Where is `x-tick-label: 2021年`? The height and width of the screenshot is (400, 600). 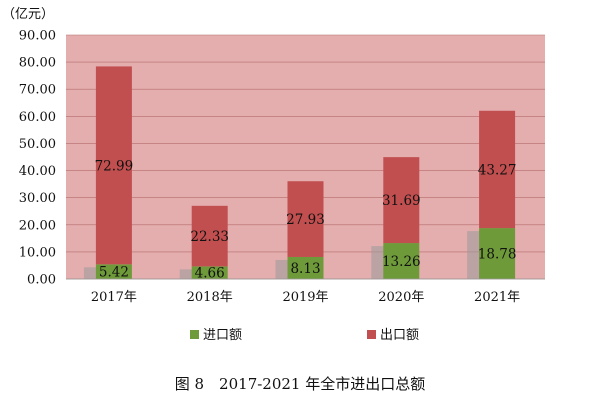 x-tick-label: 2021年 is located at coordinates (497, 297).